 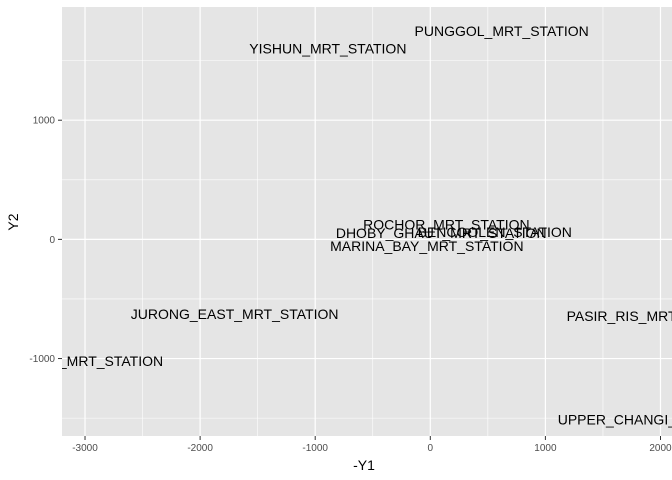 I want to click on point-label: JURONG_EAST_MRT_STATION, so click(x=235, y=314).